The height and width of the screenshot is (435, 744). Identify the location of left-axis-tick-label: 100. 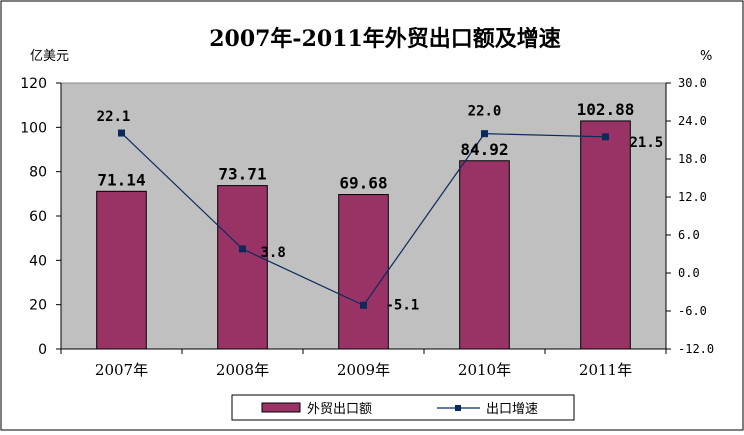
(33, 128).